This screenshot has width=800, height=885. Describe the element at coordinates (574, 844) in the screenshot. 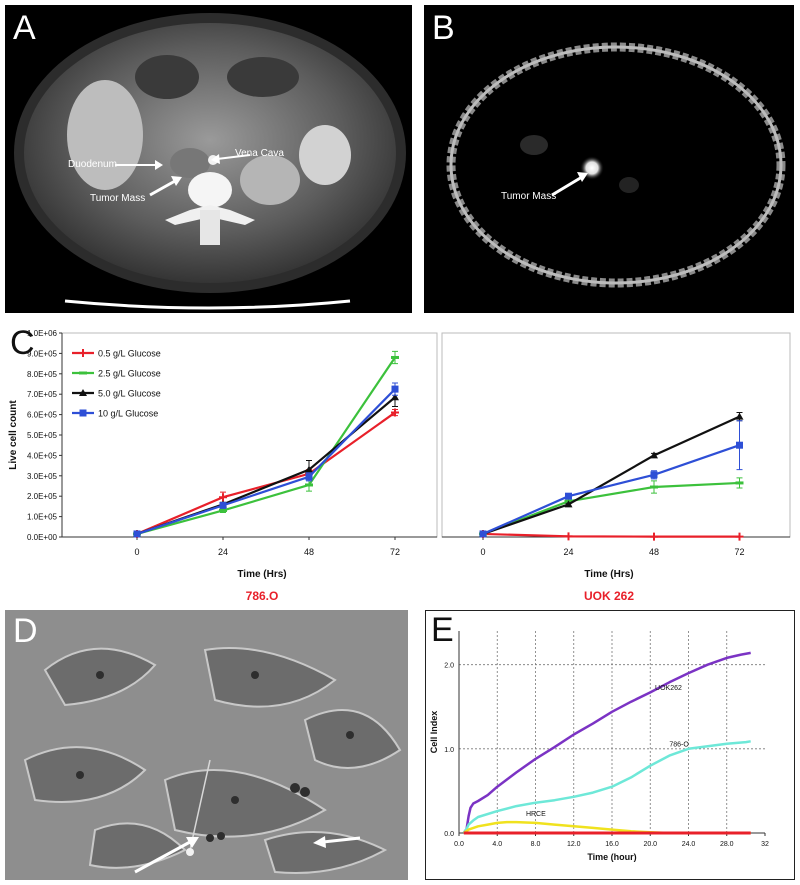

I see `x-tick-label: 12.0` at that location.